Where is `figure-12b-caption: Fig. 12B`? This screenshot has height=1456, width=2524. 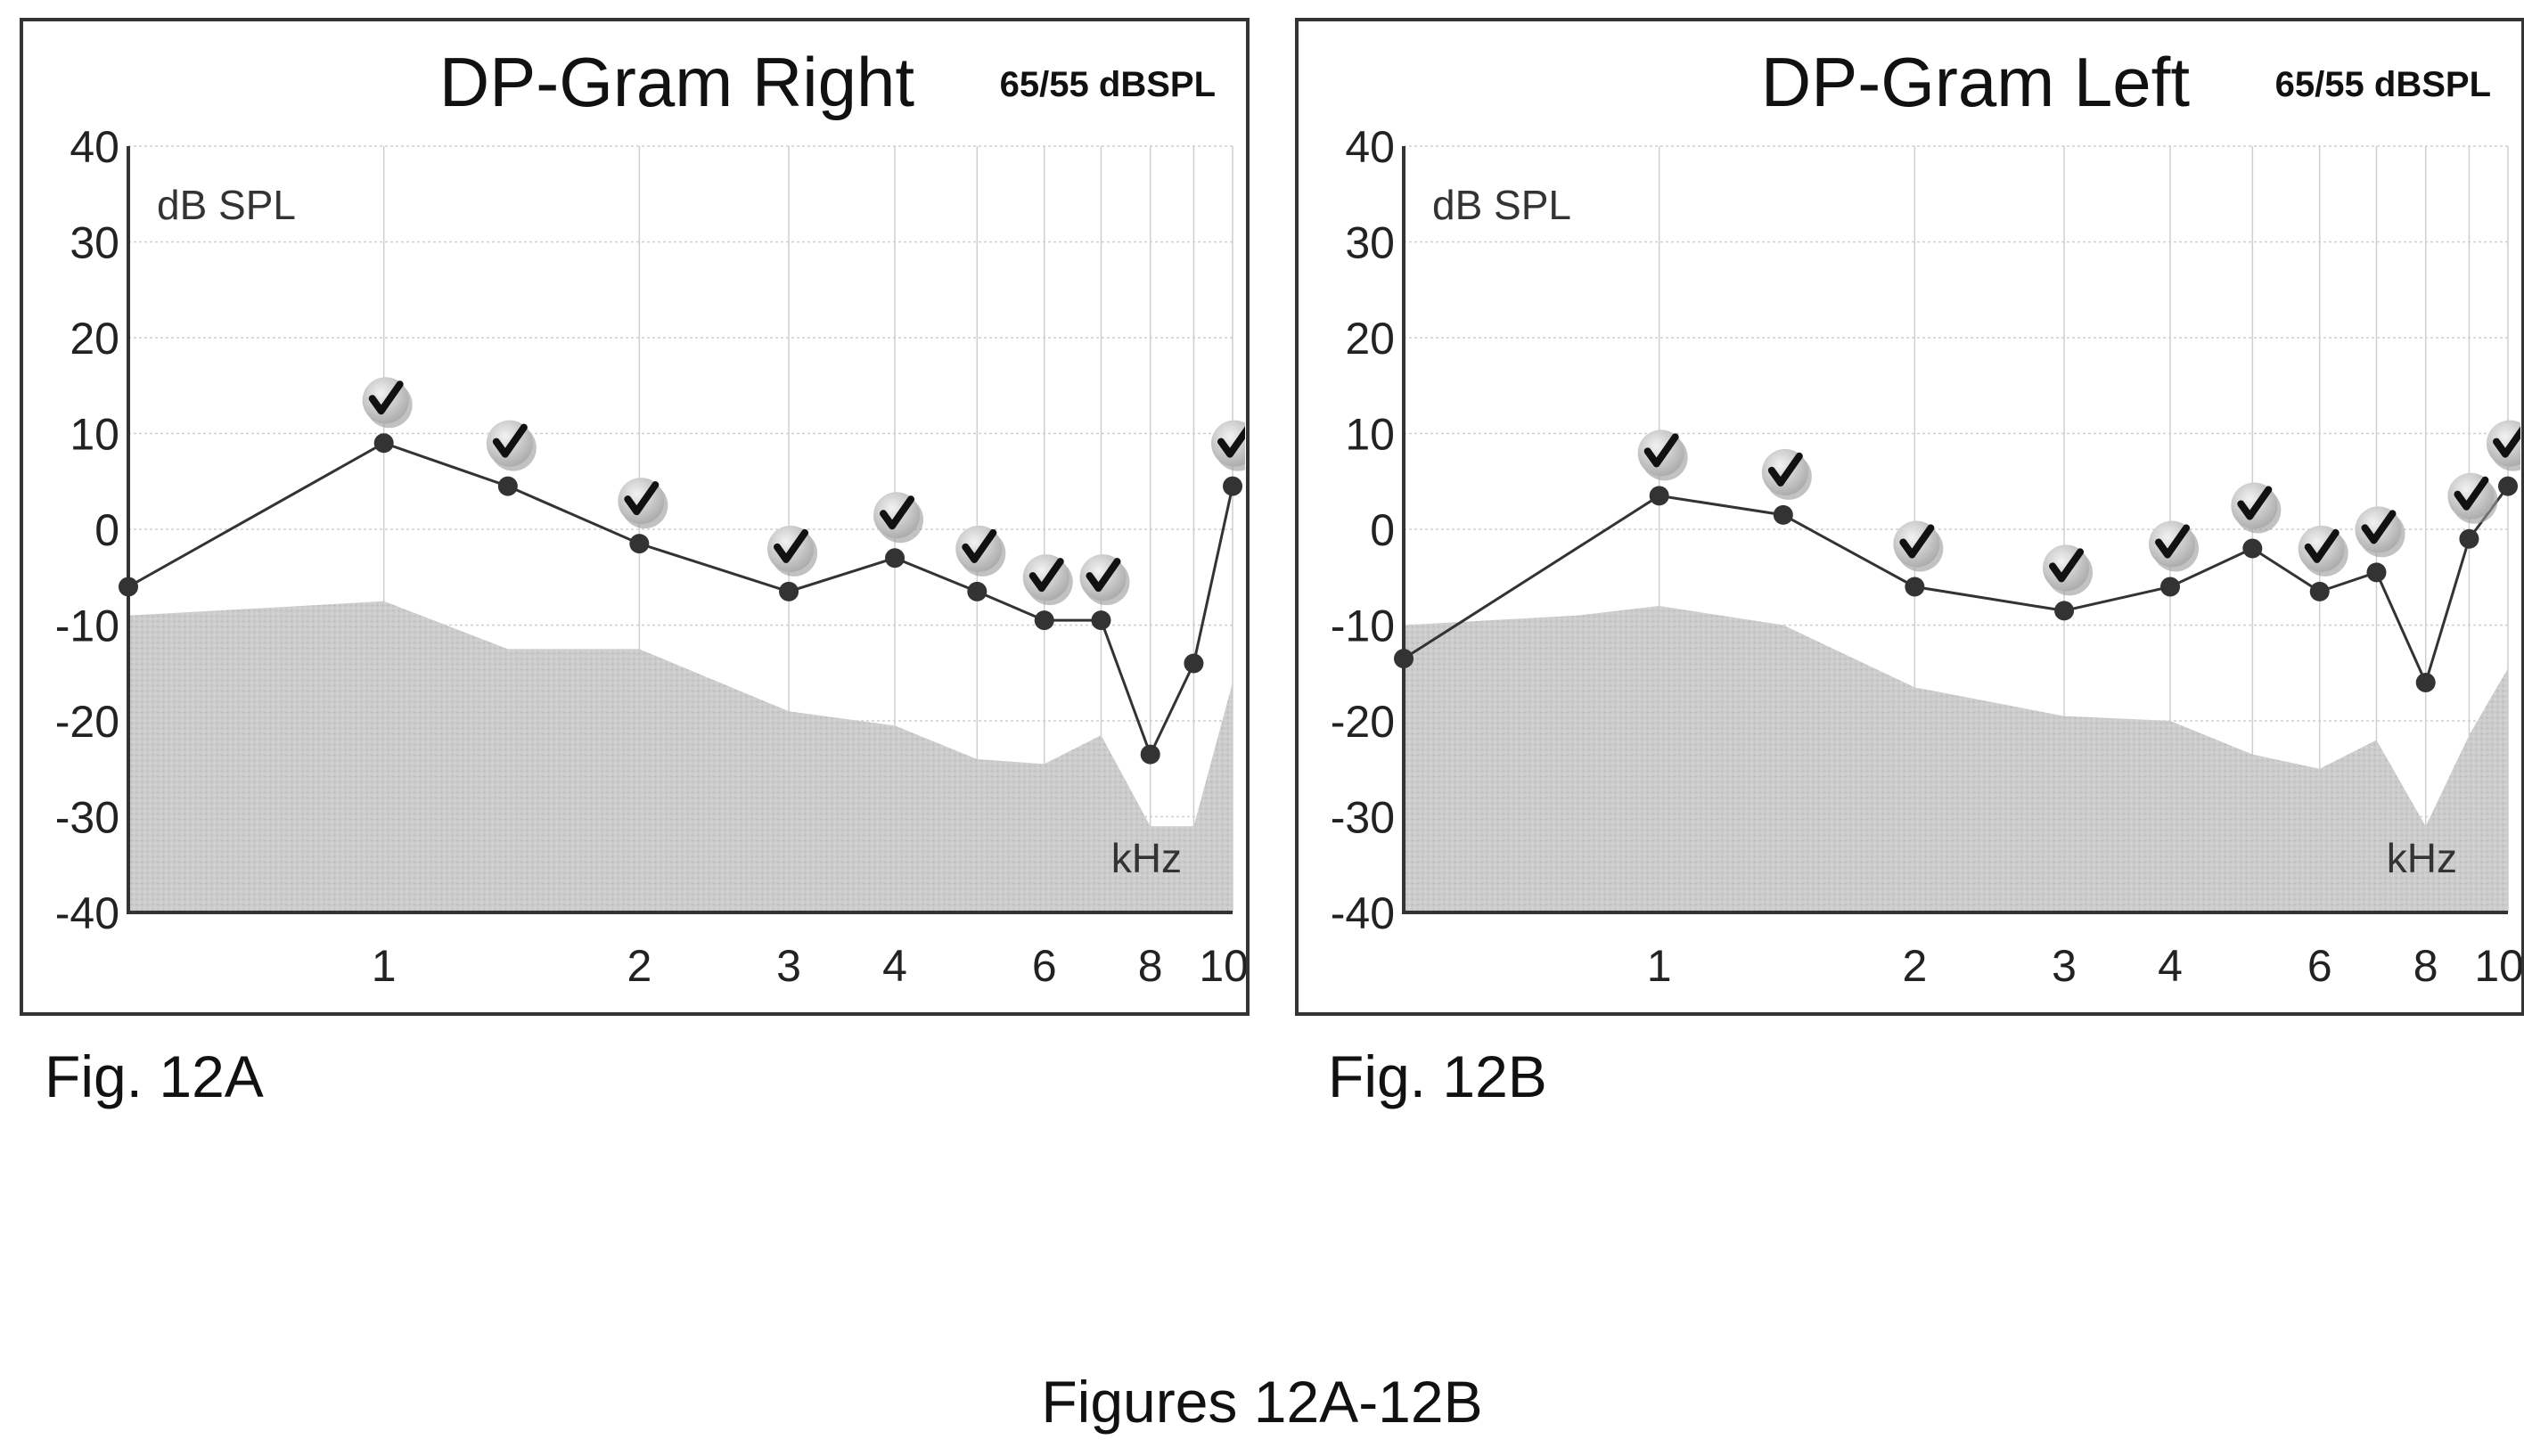 figure-12b-caption: Fig. 12B is located at coordinates (1438, 1076).